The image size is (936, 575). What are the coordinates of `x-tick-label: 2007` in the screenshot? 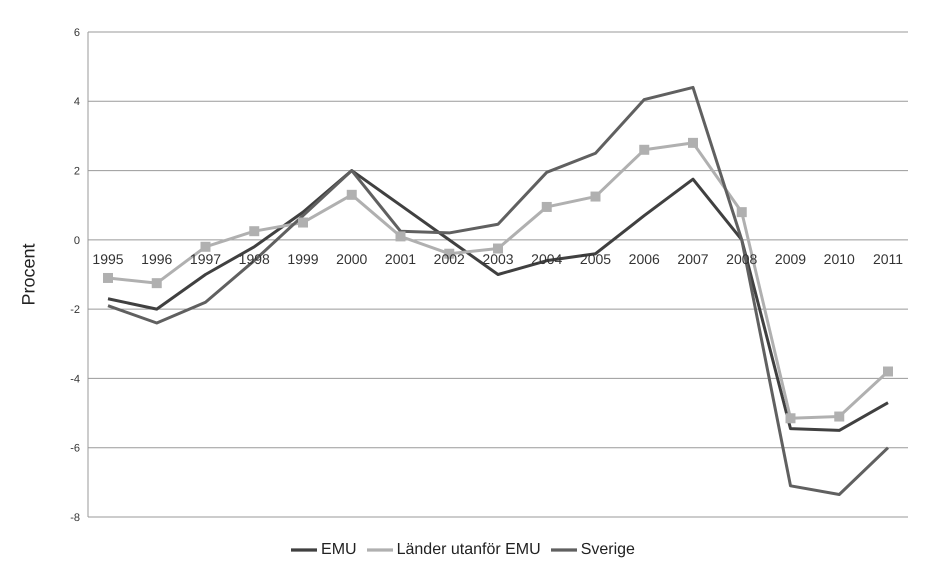 It's located at (693, 258).